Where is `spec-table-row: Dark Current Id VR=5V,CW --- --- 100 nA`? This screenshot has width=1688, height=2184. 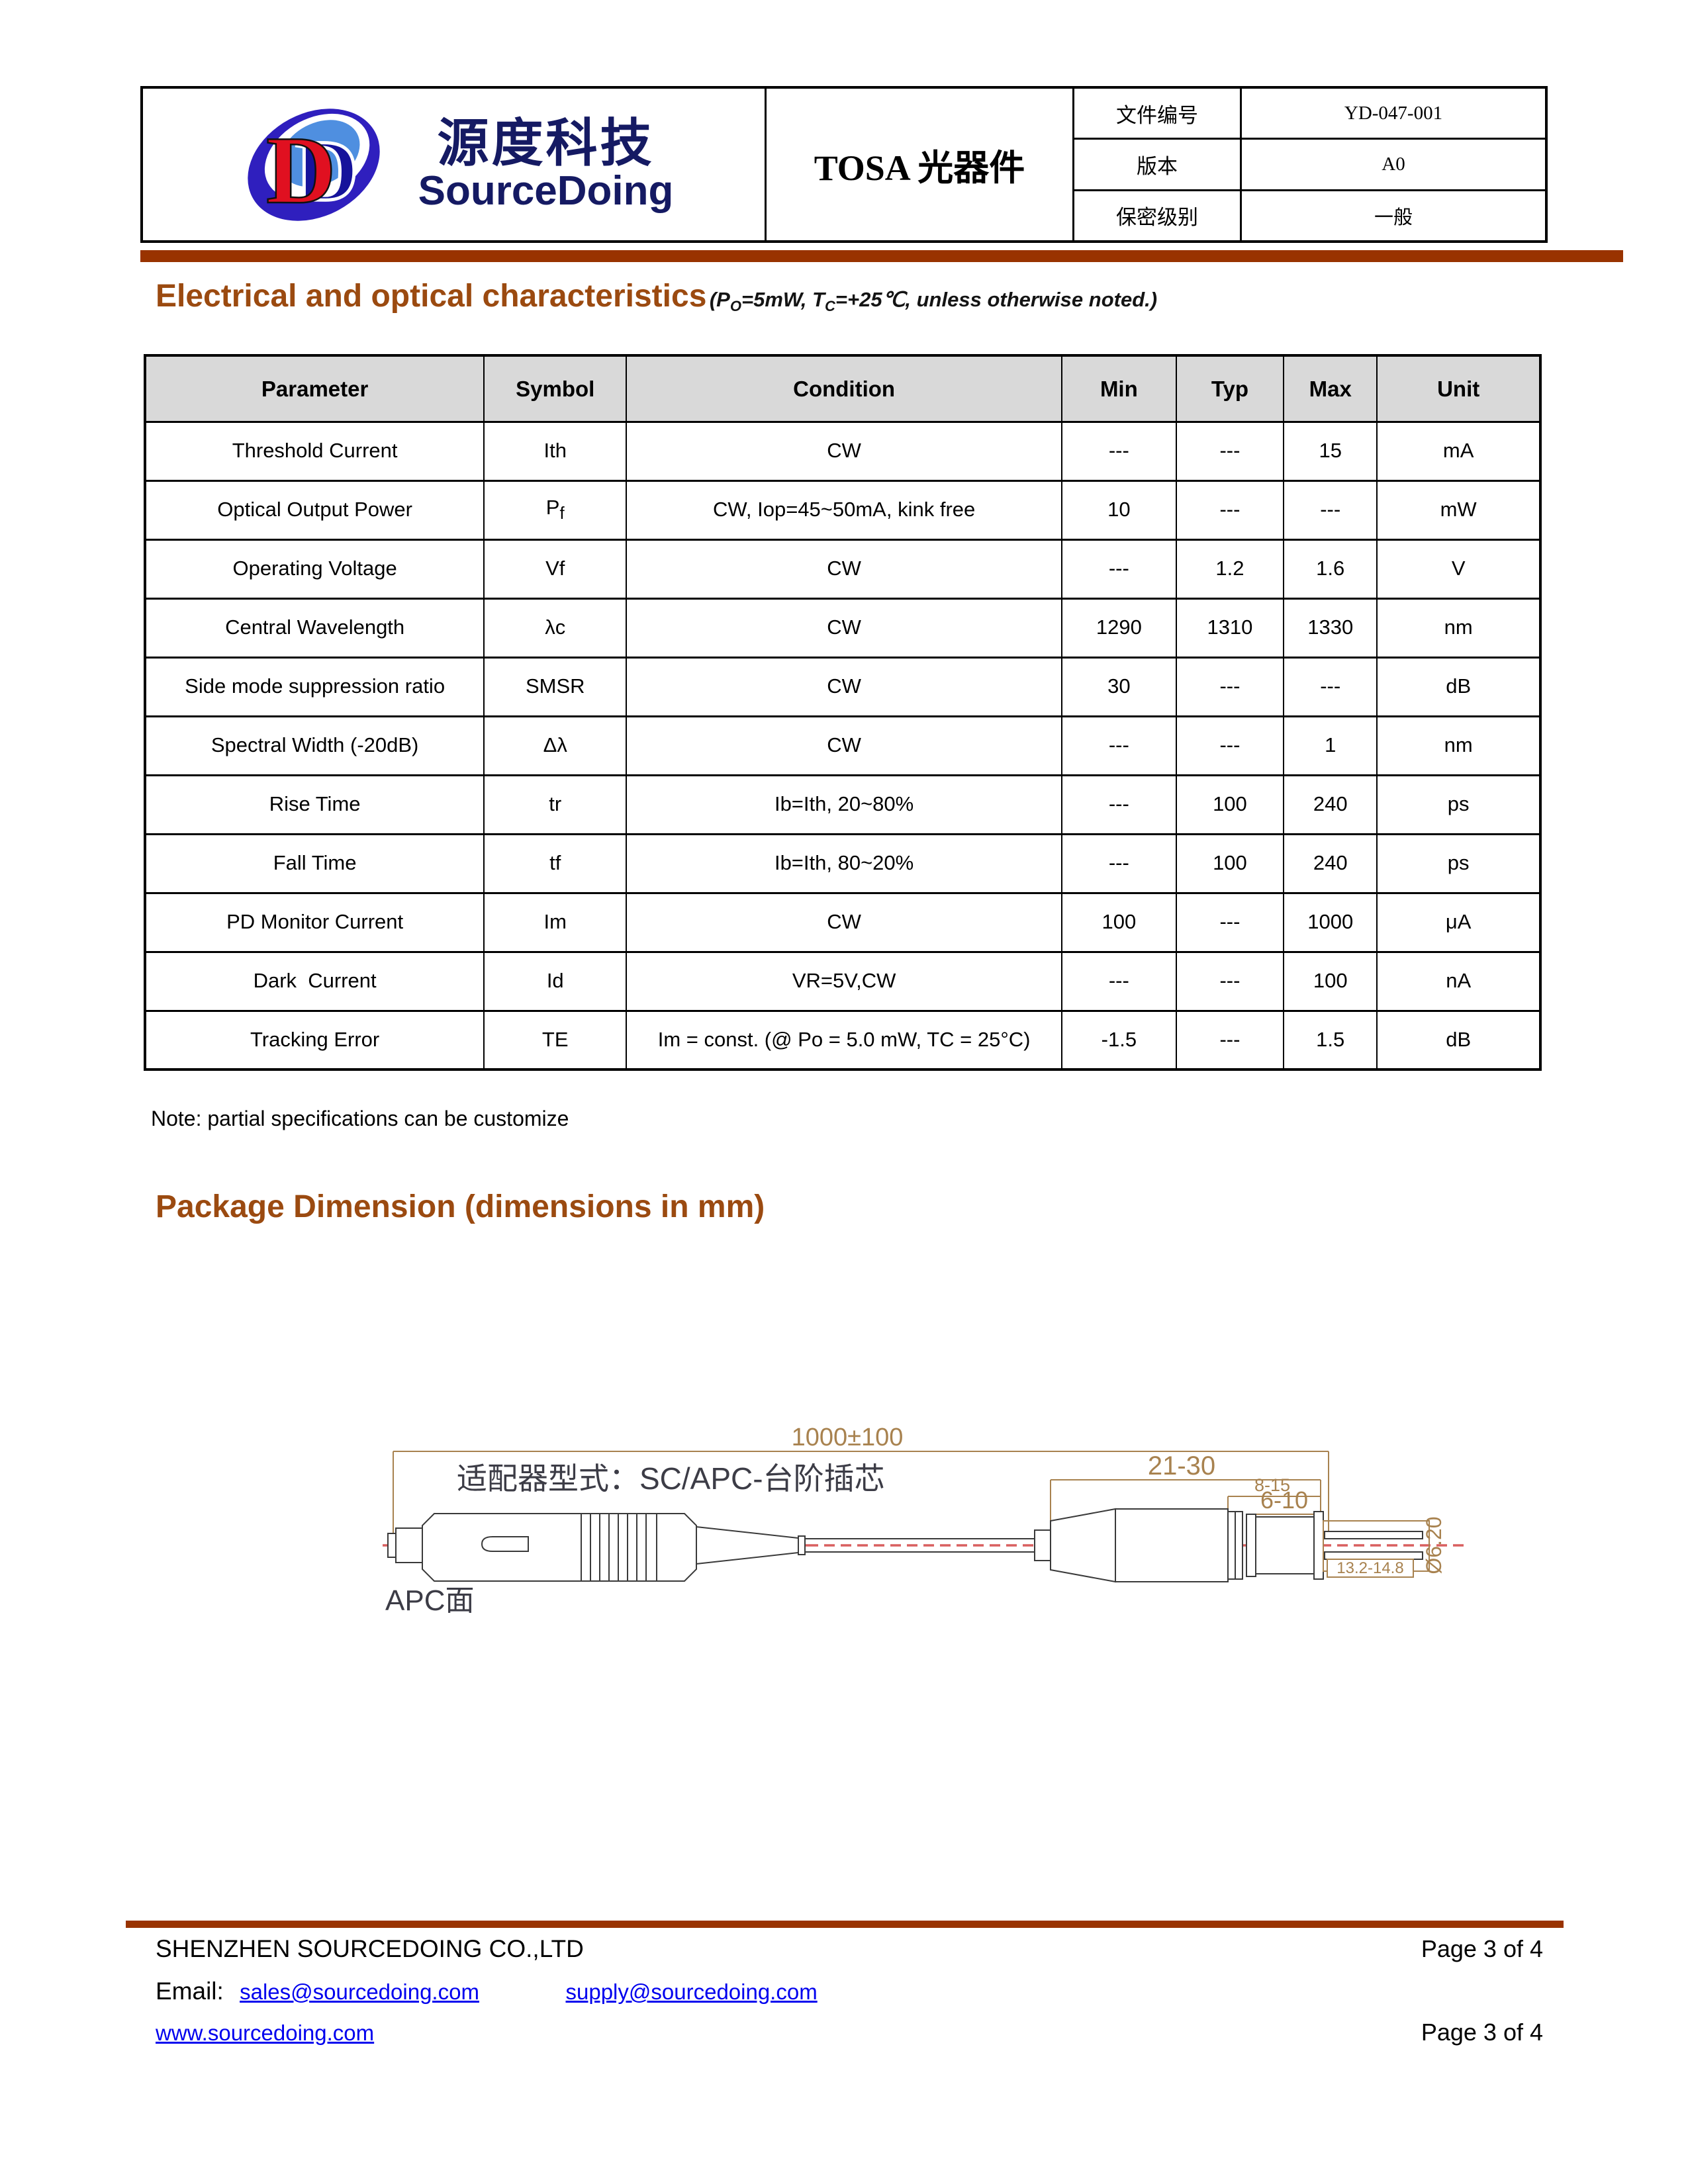
spec-table-row: Dark Current Id VR=5V,CW --- --- 100 nA is located at coordinates (842, 981).